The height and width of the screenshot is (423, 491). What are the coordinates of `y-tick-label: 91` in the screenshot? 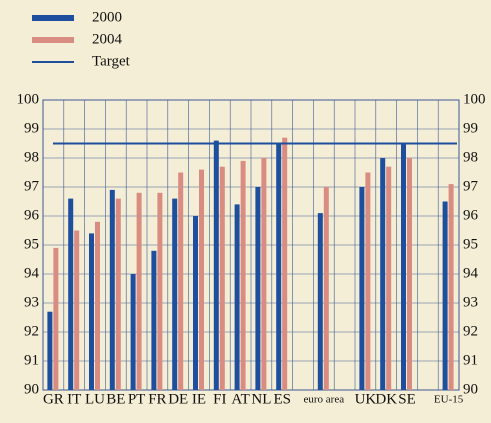 It's located at (31, 360).